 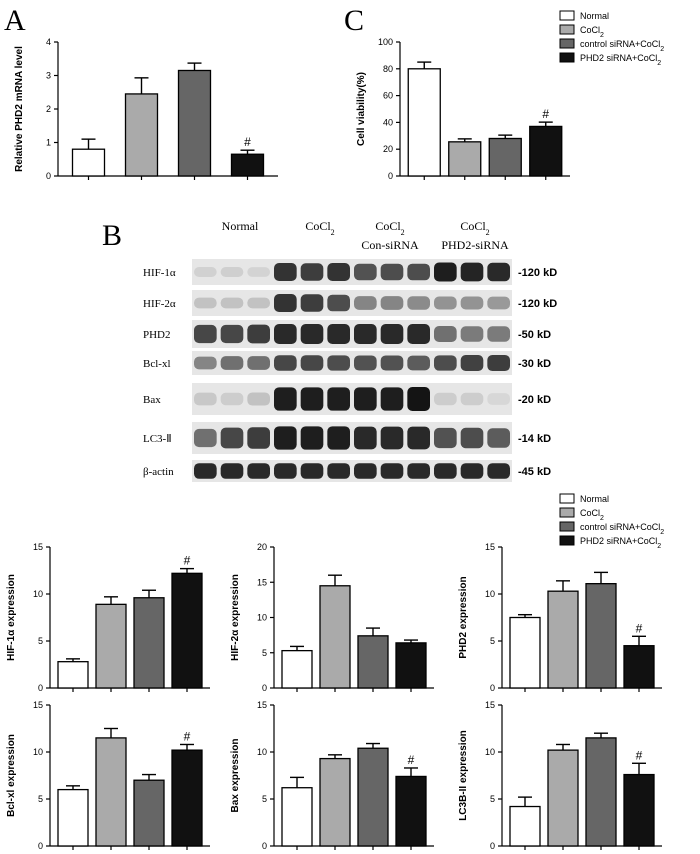 I want to click on y-axis-label: LC3B-II expression, so click(x=463, y=775).